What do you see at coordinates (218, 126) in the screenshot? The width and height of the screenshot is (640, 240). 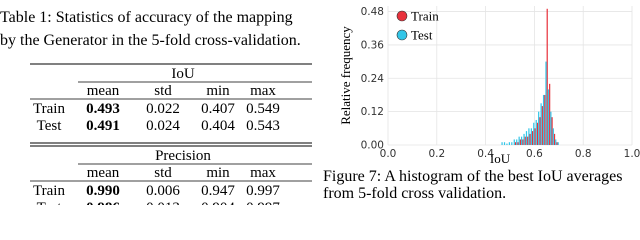 I see `cell: 0.404` at bounding box center [218, 126].